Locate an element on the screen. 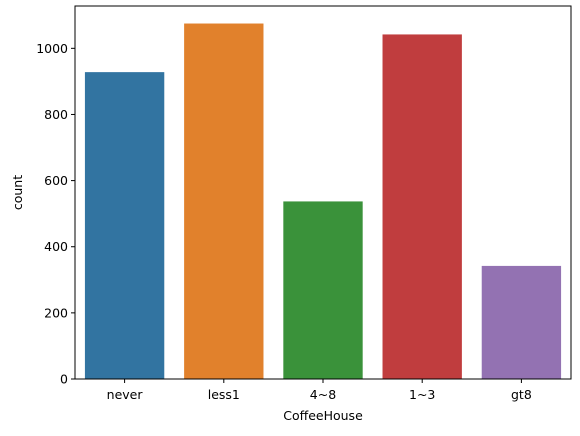 Image resolution: width=580 pixels, height=436 pixels. y-axis-label: count is located at coordinates (17, 192).